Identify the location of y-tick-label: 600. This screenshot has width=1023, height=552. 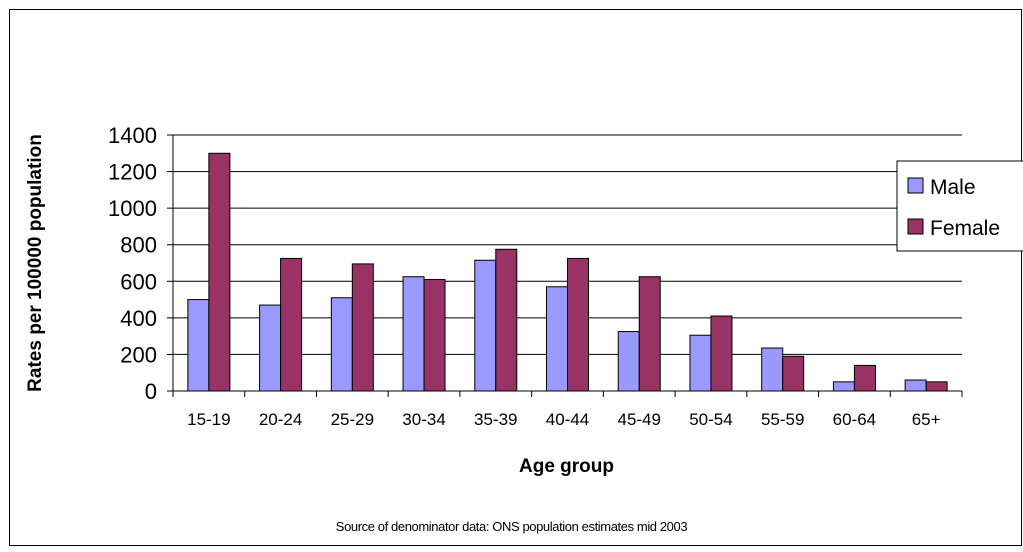
(138, 281).